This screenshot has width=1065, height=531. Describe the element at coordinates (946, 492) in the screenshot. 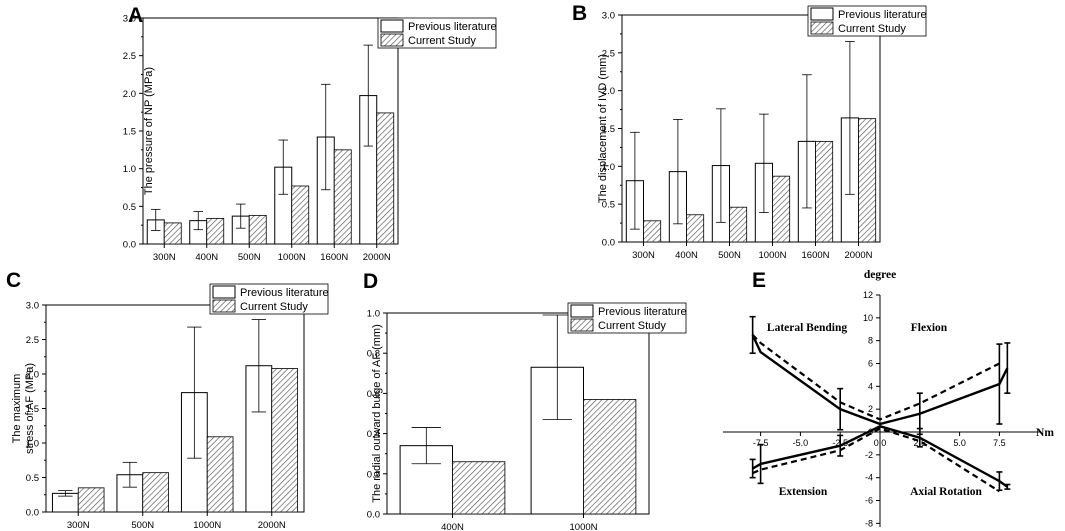

I see `quadrant-label-axial-rotation: Axial Rotation` at that location.